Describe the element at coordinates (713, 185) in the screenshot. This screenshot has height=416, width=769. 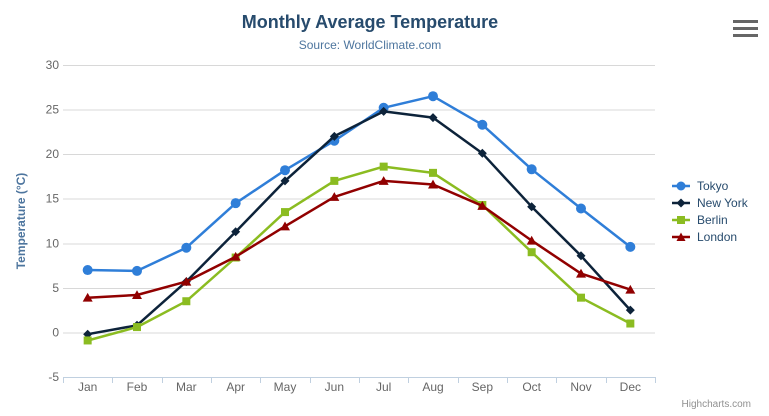
I see `legend-label: Tokyo` at that location.